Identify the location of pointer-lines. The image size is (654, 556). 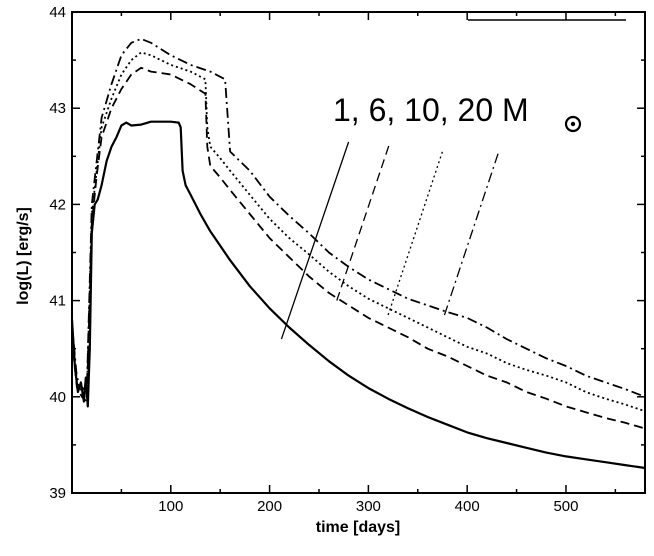
(390, 240).